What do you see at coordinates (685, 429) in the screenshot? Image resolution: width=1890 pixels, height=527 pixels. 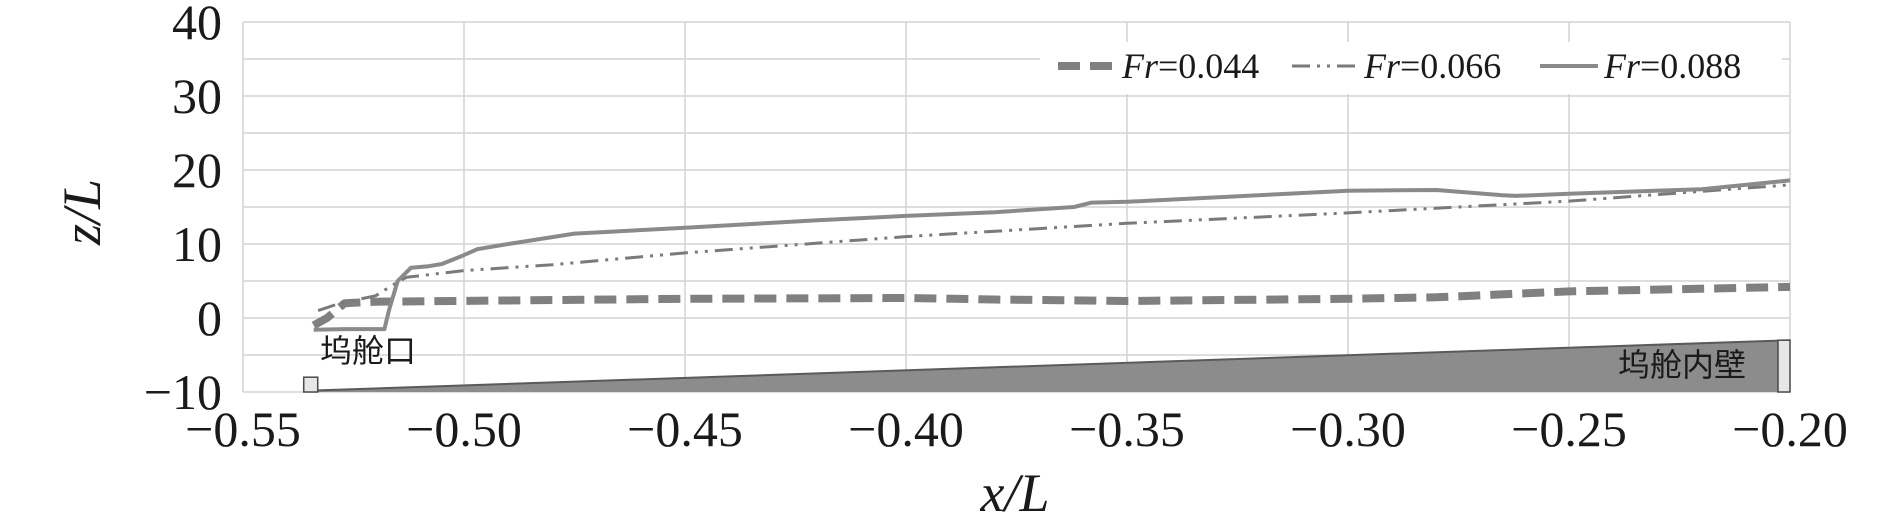 I see `x-tick-label: −0.45` at bounding box center [685, 429].